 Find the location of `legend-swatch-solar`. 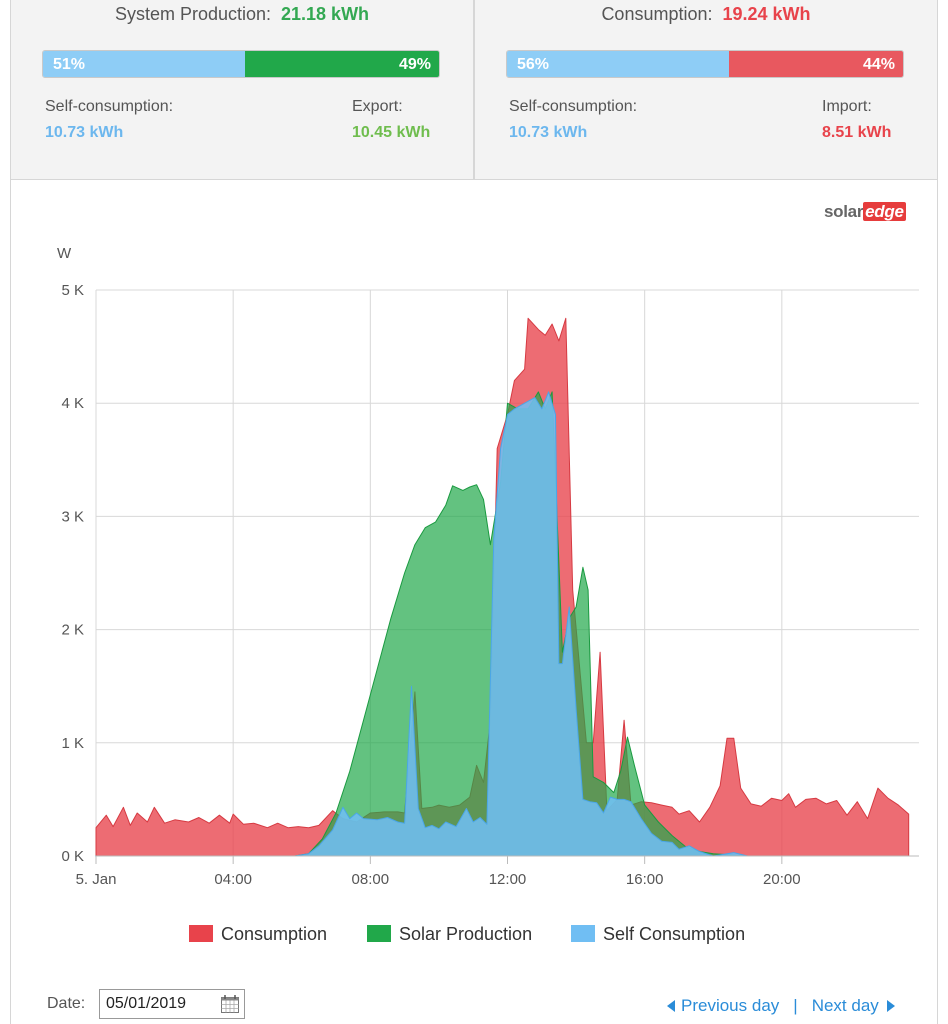

legend-swatch-solar is located at coordinates (379, 933).